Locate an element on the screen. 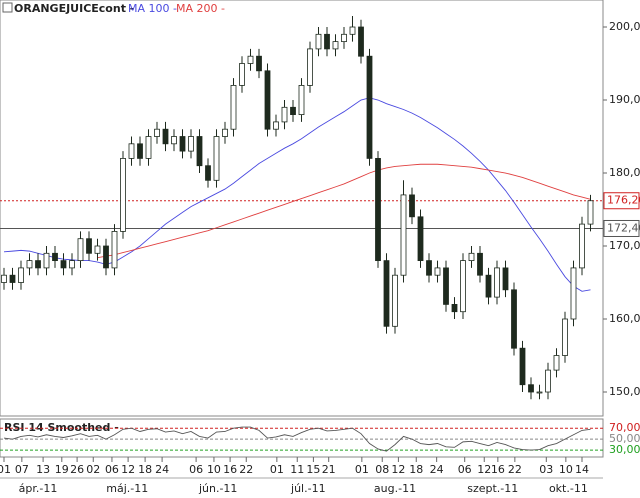 The image size is (640, 498). x-tick-label: 22 is located at coordinates (246, 469).